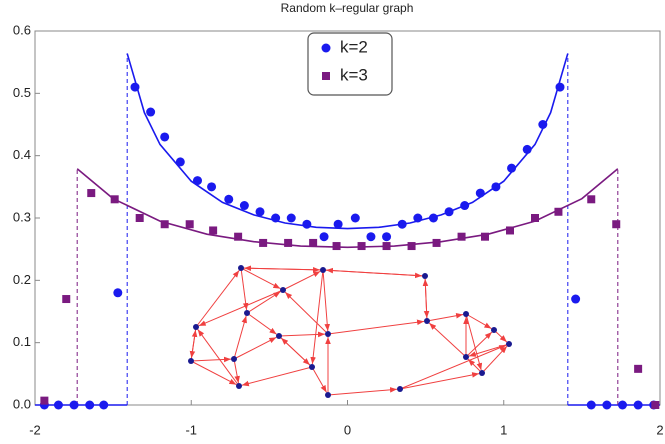 This screenshot has height=444, width=665. What do you see at coordinates (347, 208) in the screenshot?
I see `density-curve` at bounding box center [347, 208].